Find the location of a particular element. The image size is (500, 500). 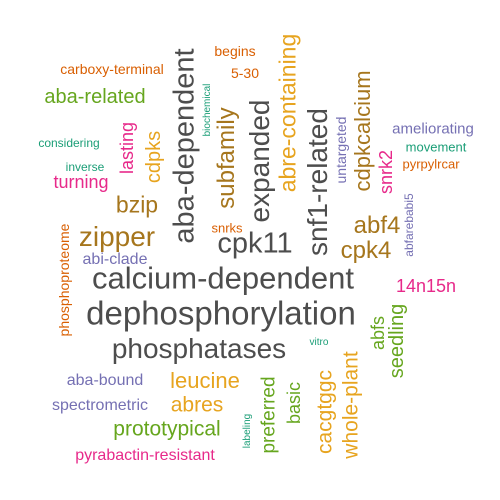

word-carboxy-terminal: carboxy-terminal is located at coordinates (112, 69).